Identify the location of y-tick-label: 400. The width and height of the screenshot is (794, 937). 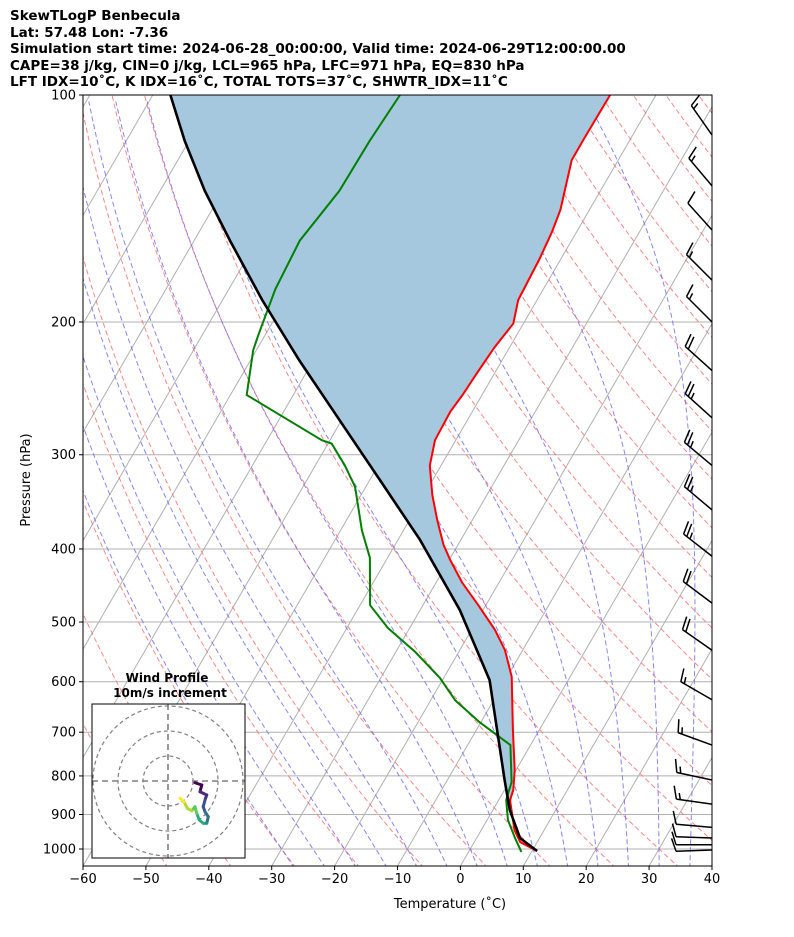
(63, 549).